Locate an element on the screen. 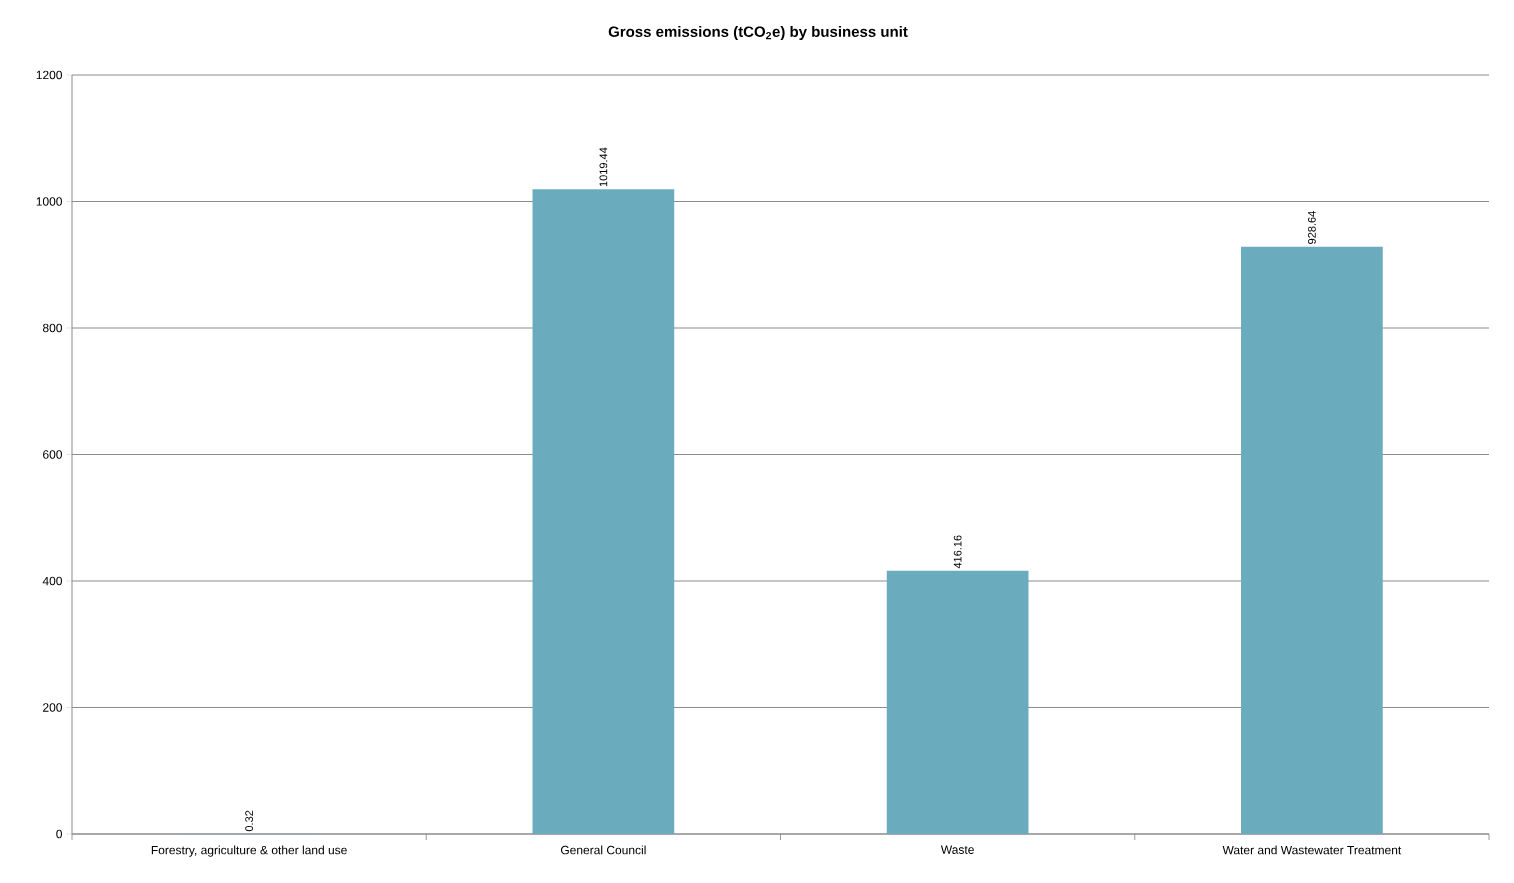 The height and width of the screenshot is (883, 1514). y-tick-label: 1200 is located at coordinates (49, 75).